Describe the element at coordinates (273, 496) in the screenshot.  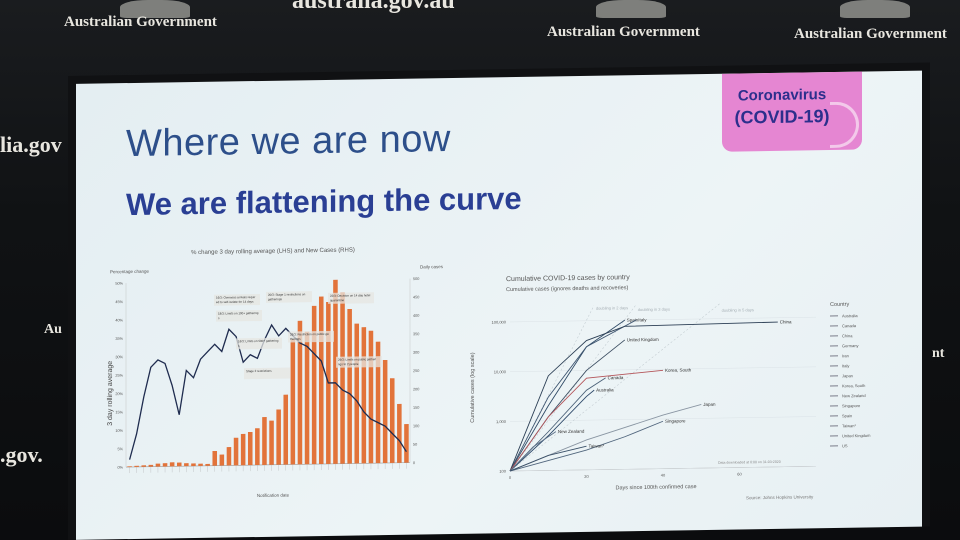
I see `chart1-xlabel: Notification date` at that location.